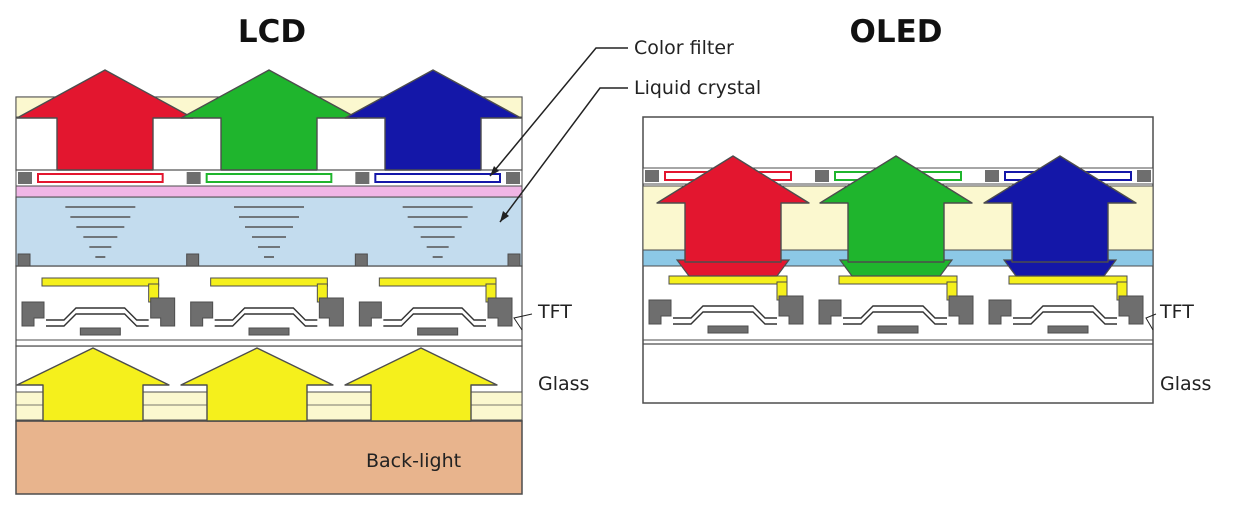 This screenshot has height=510, width=1234. Describe the element at coordinates (563, 384) in the screenshot. I see `lcd-glass-label: Glass` at that location.